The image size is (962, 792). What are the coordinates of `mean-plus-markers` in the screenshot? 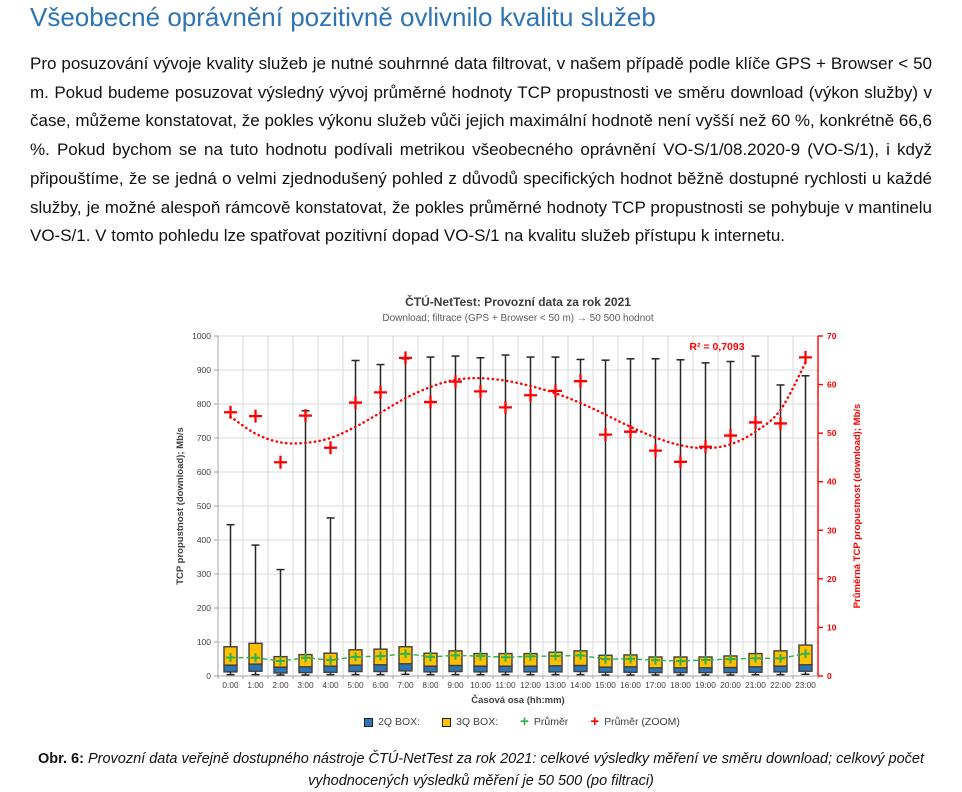 It's located at (518, 657).